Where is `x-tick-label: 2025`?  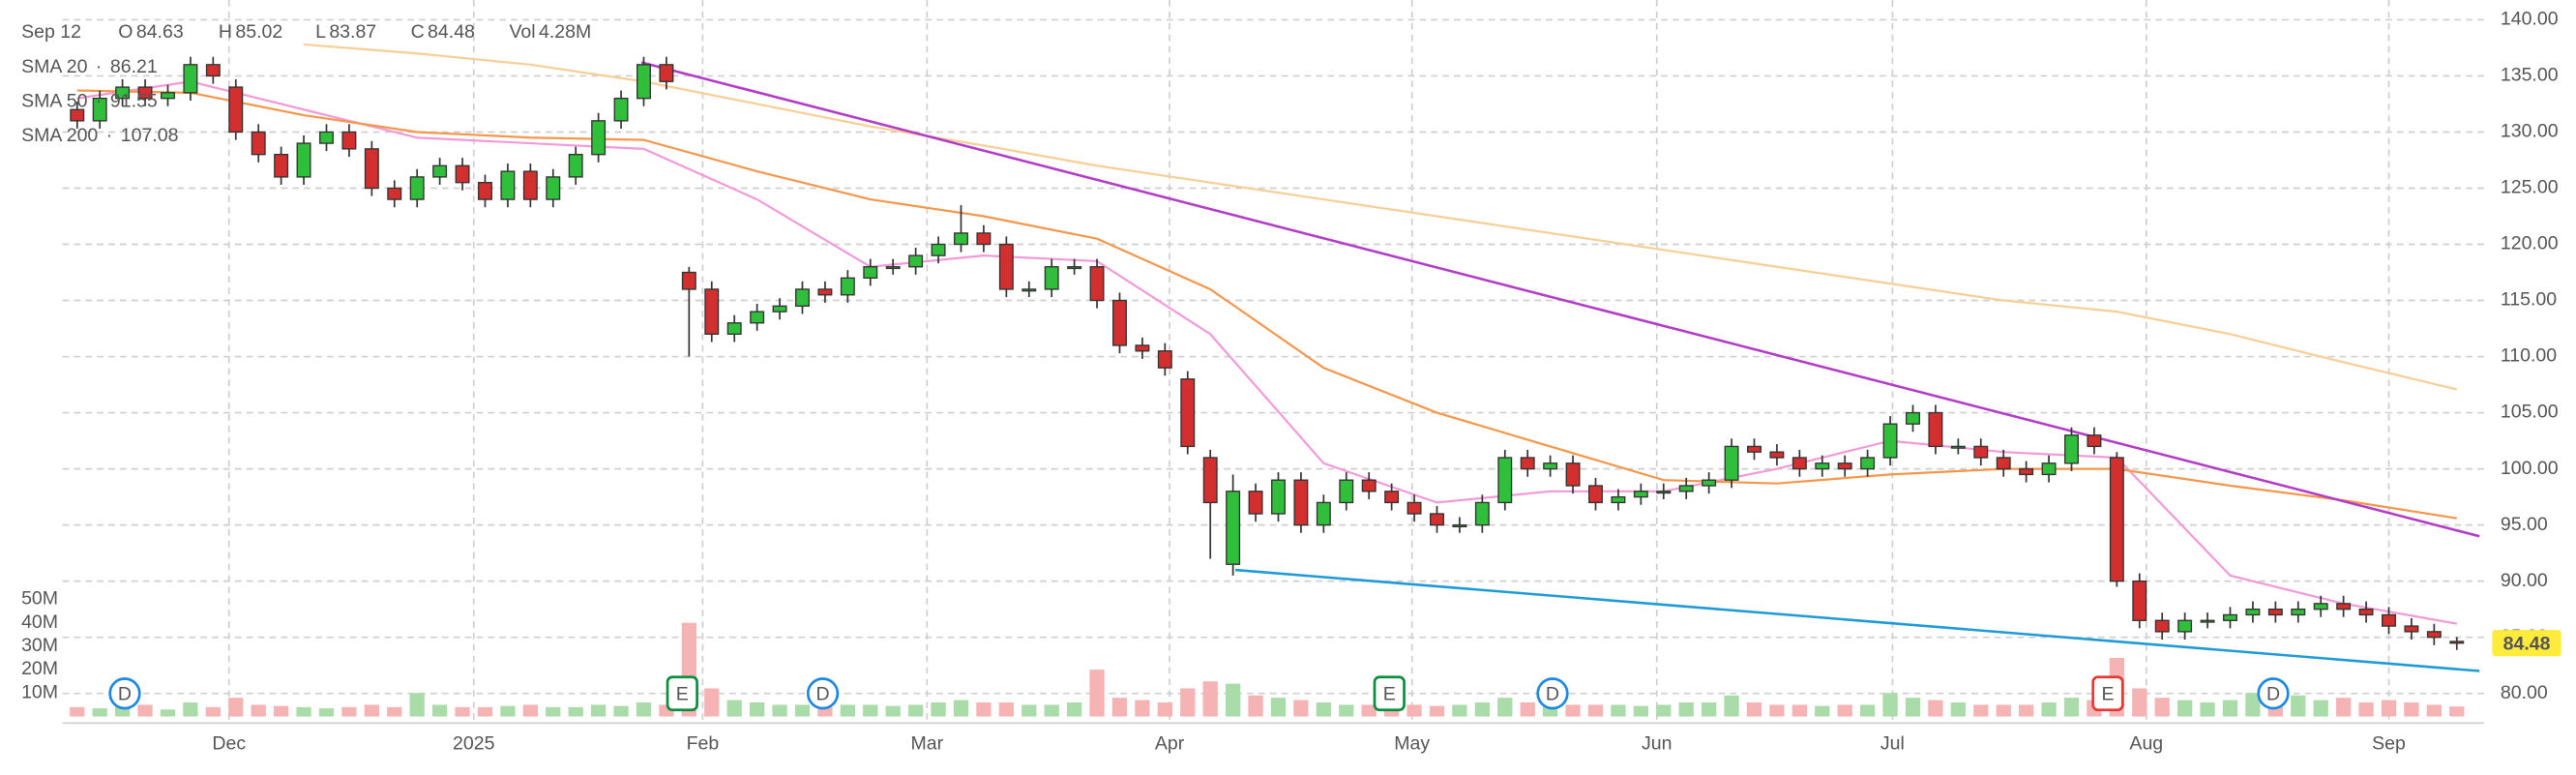 x-tick-label: 2025 is located at coordinates (474, 744).